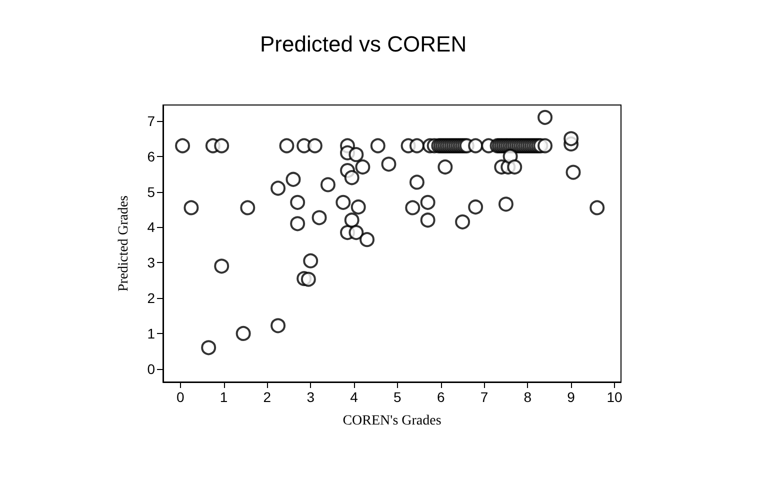 The height and width of the screenshot is (490, 763). What do you see at coordinates (363, 44) in the screenshot?
I see `chart-title: Predicted vs COREN` at bounding box center [363, 44].